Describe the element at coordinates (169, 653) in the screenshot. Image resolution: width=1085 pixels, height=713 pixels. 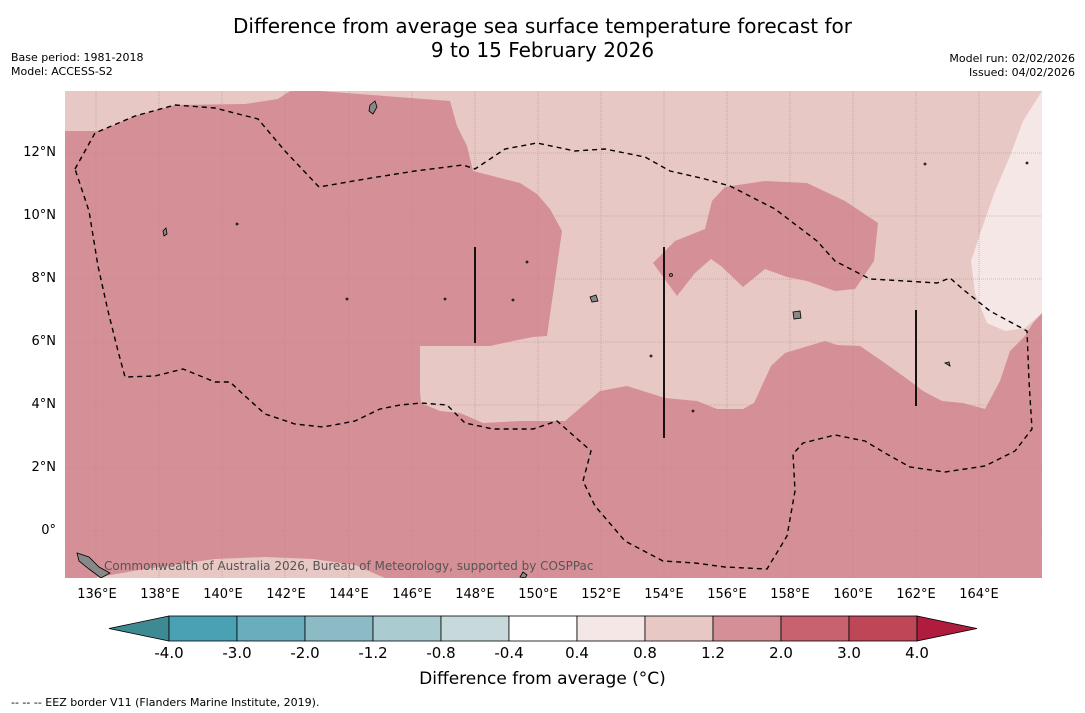
I see `colorbar-label-neg4-0: -4.0` at that location.